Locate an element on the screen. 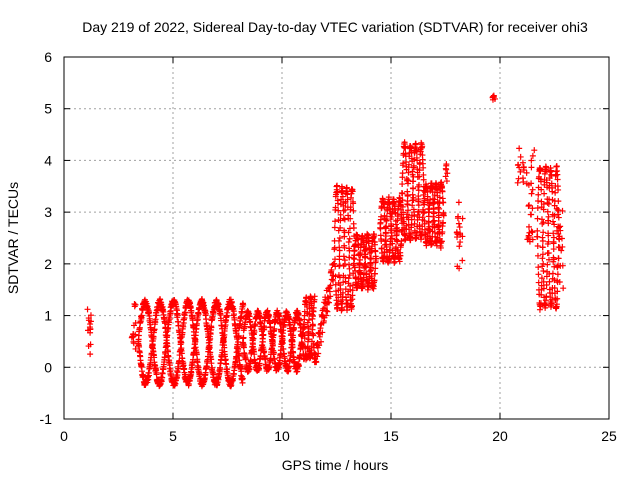 Image resolution: width=640 pixels, height=480 pixels. x-tick-label: 0 is located at coordinates (64, 436).